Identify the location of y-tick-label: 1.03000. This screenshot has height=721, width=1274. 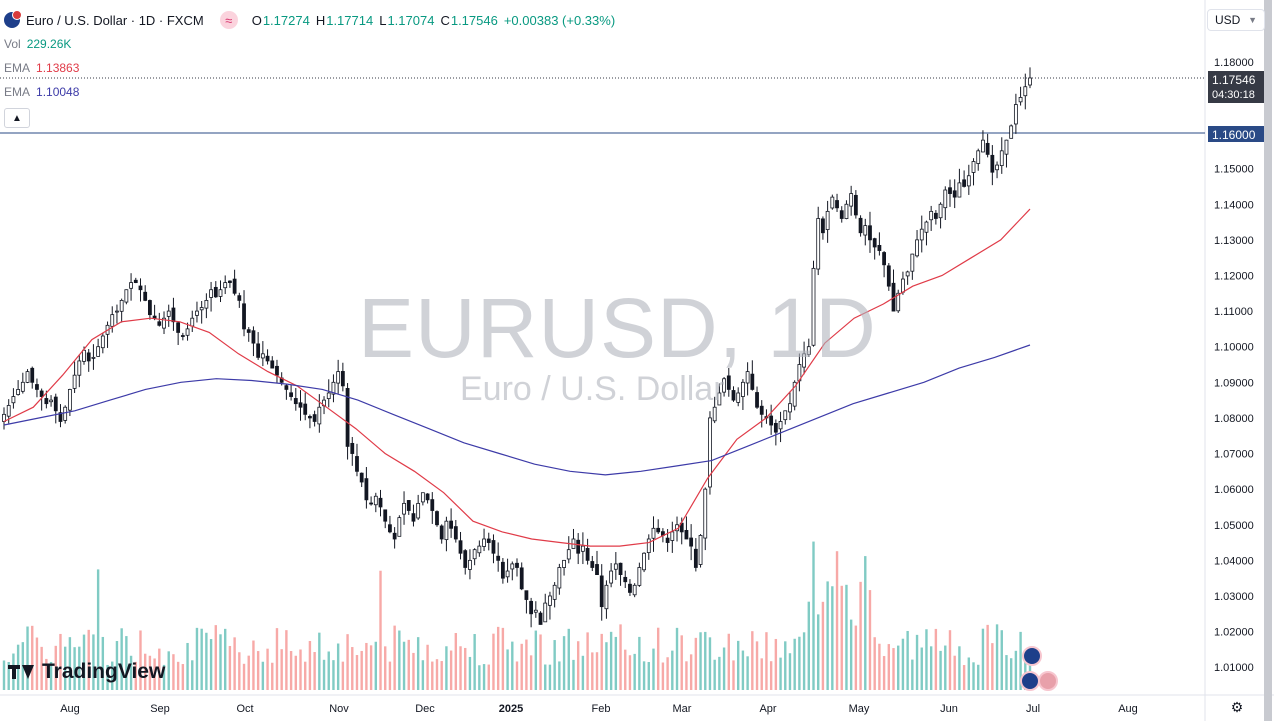
(1234, 597).